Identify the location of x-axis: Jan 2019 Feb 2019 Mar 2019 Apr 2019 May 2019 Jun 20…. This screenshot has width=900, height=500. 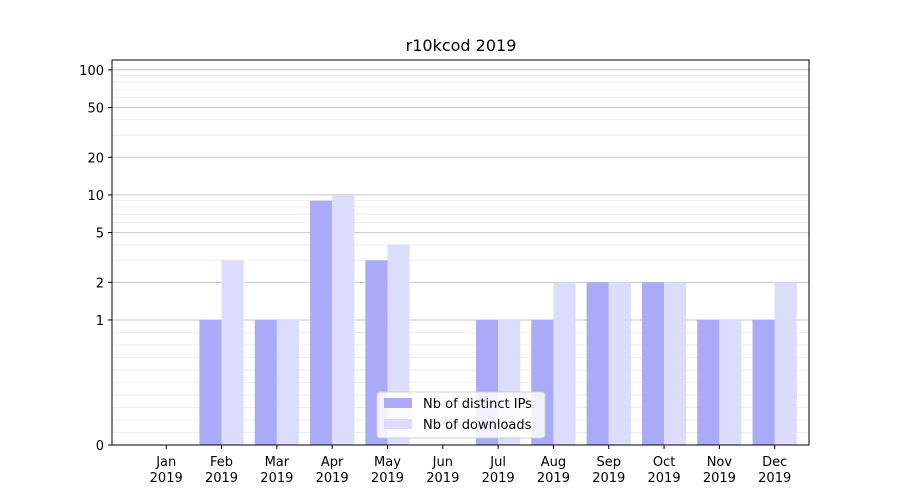
(470, 465).